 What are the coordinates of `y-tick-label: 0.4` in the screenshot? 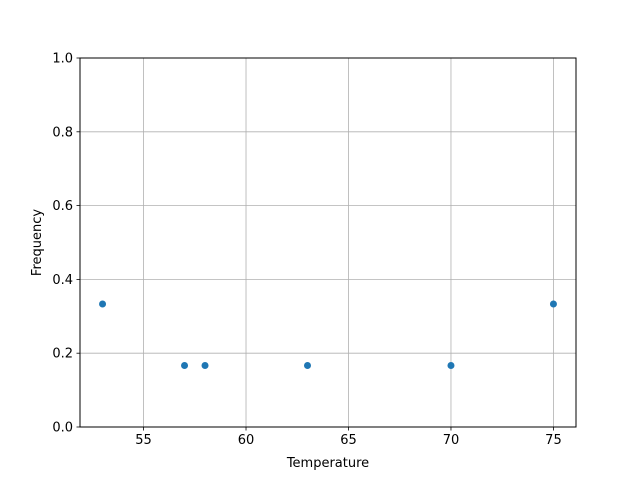 It's located at (62, 280).